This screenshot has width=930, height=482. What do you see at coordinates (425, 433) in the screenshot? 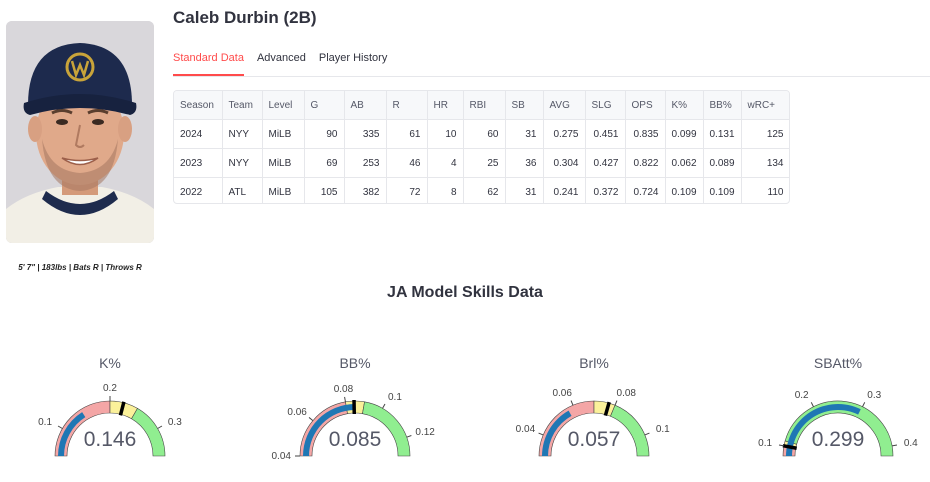
I see `gauge-tick-label: 0.12` at bounding box center [425, 433].